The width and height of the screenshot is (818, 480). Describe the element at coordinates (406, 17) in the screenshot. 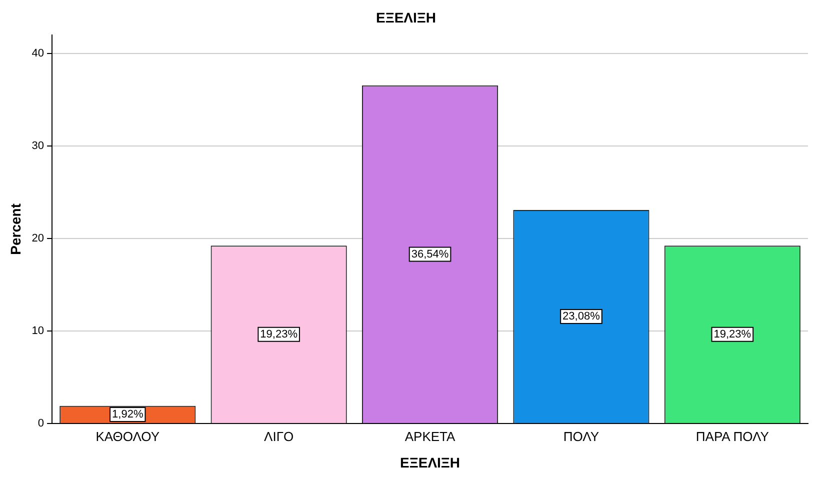

I see `chart-title: ΕΞΕΛΙΞΗ` at that location.